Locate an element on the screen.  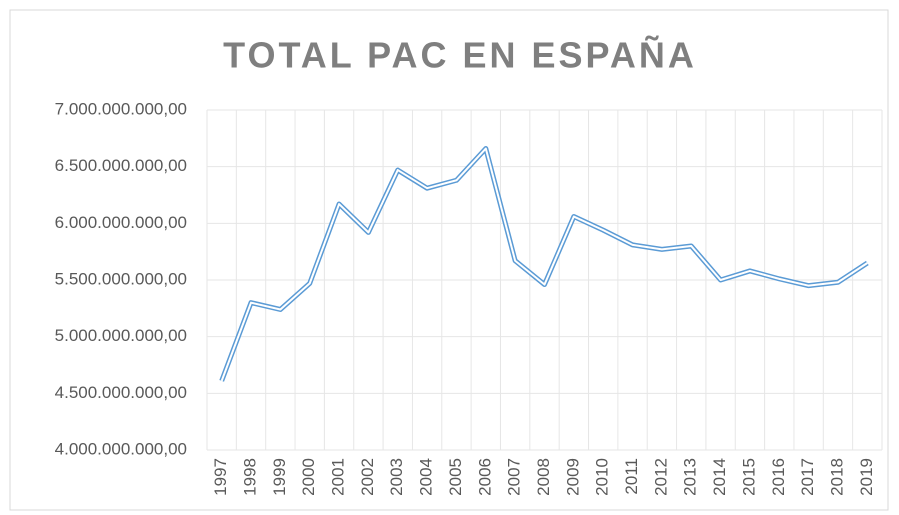
x-tick-label: 2004 is located at coordinates (426, 477).